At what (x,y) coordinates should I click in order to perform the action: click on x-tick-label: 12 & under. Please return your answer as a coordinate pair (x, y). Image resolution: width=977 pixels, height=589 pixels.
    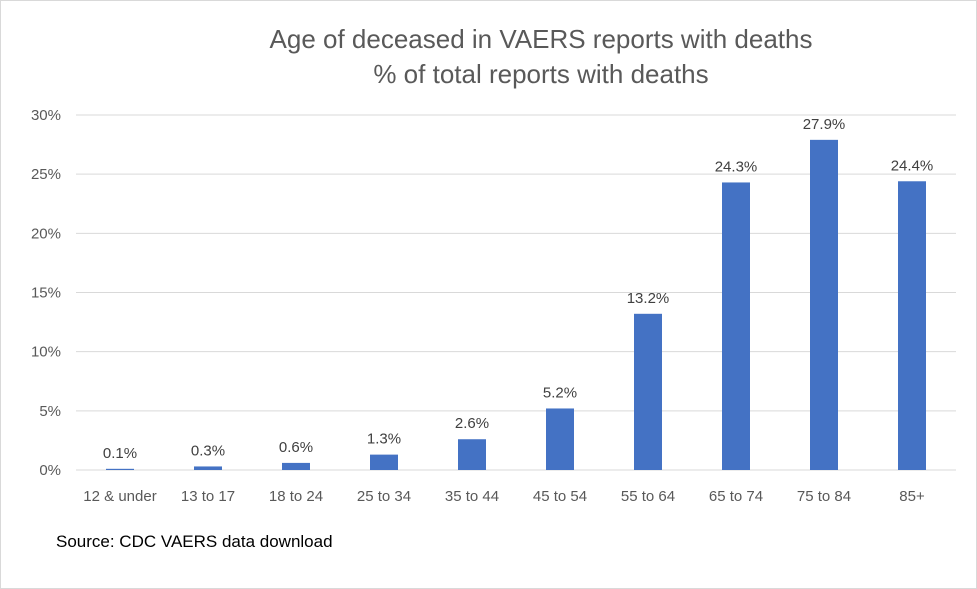
    Looking at the image, I should click on (119, 496).